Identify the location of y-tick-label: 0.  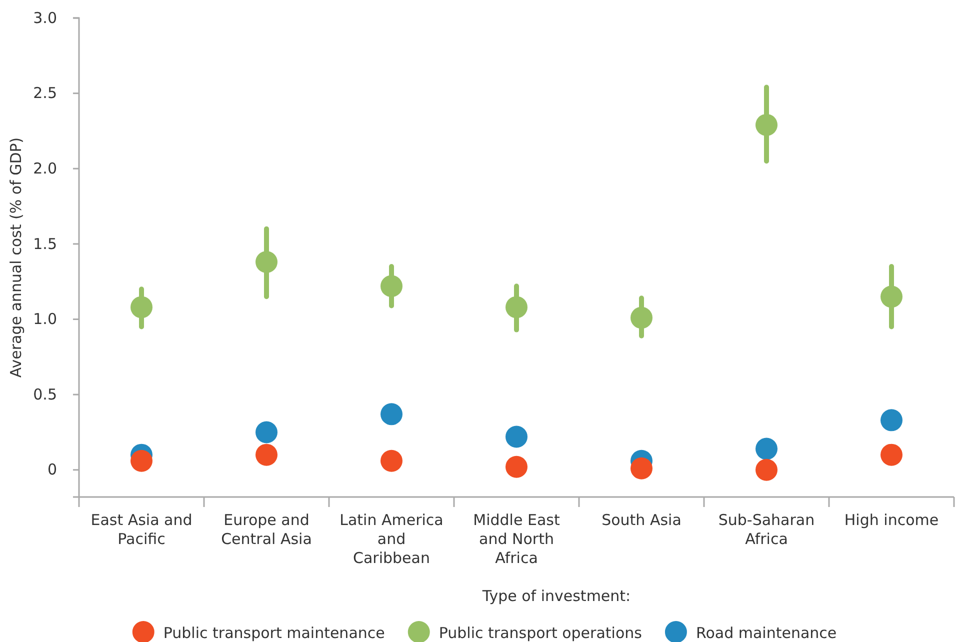
(52, 469).